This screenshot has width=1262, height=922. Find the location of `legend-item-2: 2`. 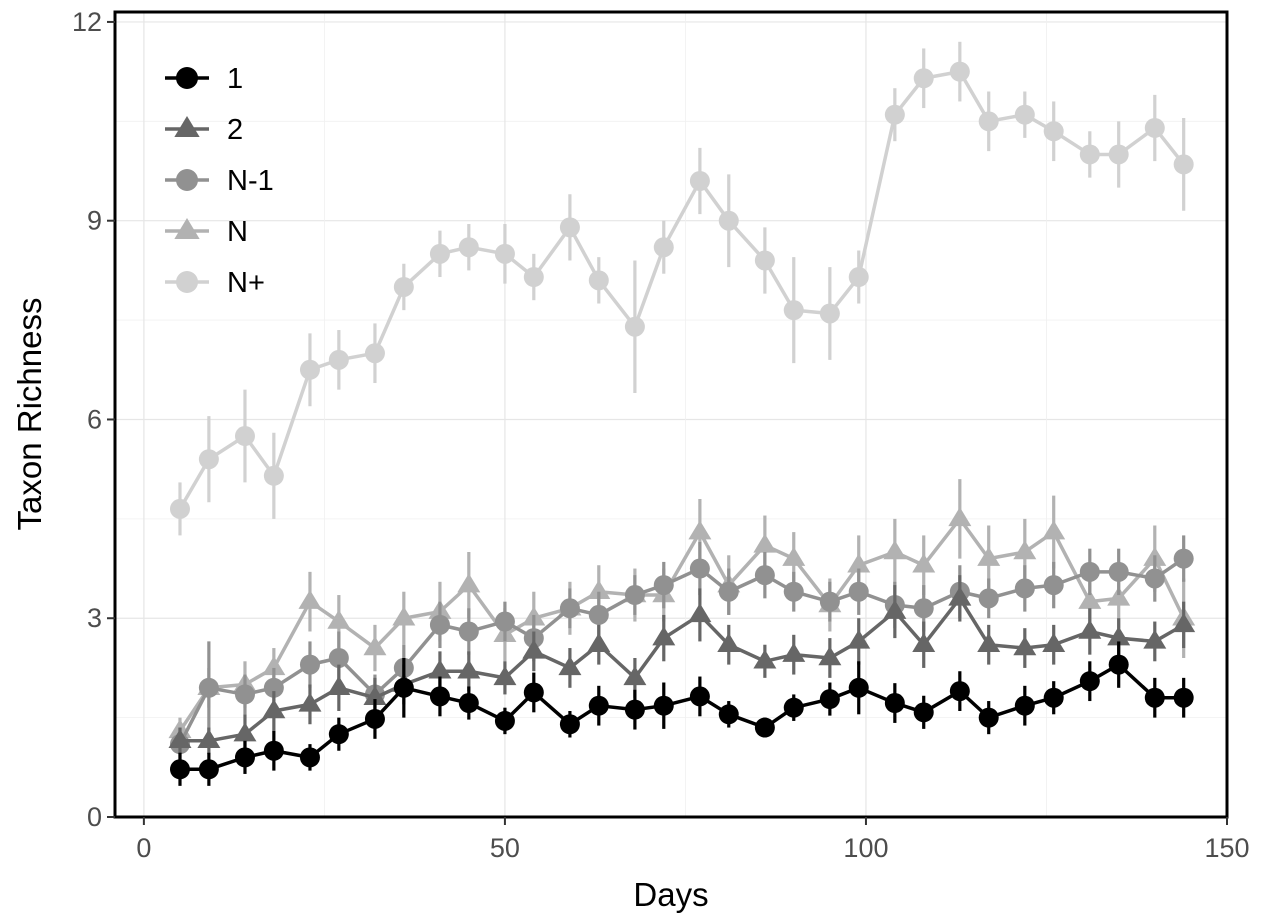

legend-item-2: 2 is located at coordinates (204, 130).